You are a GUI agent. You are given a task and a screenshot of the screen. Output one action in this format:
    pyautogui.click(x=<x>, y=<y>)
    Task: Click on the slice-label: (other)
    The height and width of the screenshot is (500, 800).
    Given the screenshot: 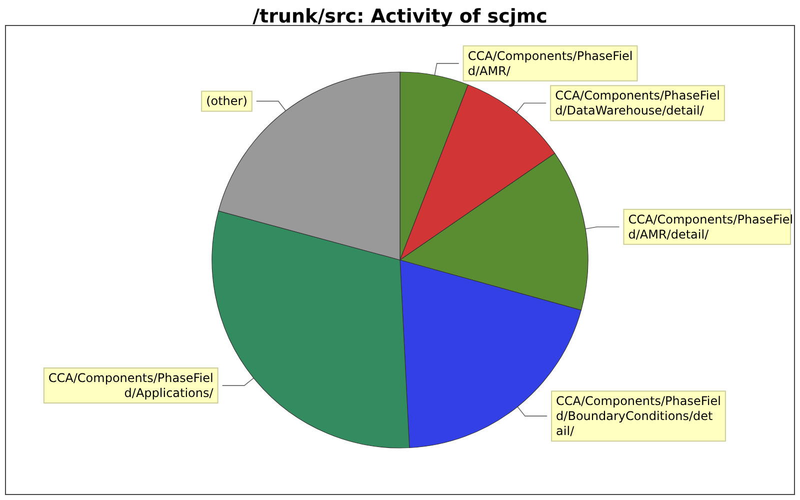 What is the action you would take?
    pyautogui.click(x=227, y=101)
    